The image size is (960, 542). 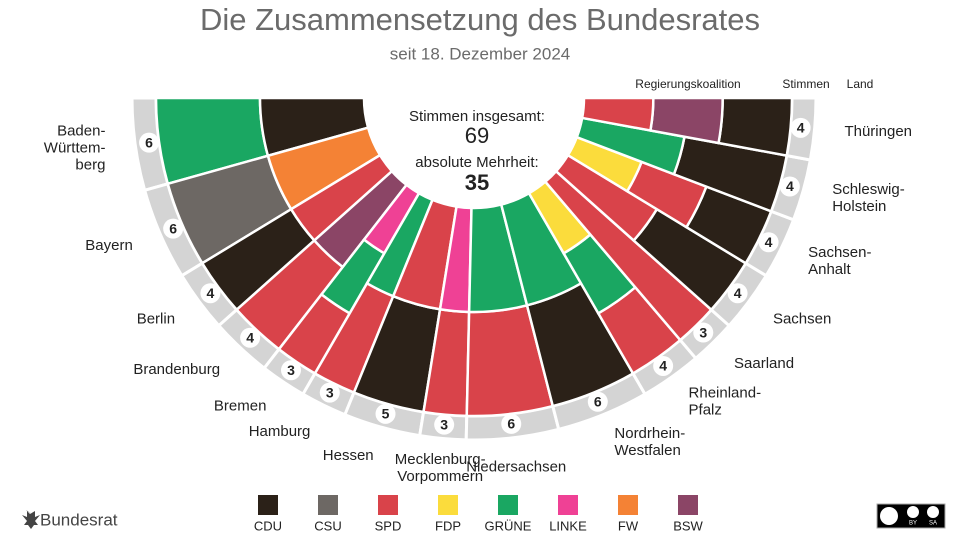 What do you see at coordinates (109, 245) in the screenshot?
I see `state-label: Bayern` at bounding box center [109, 245].